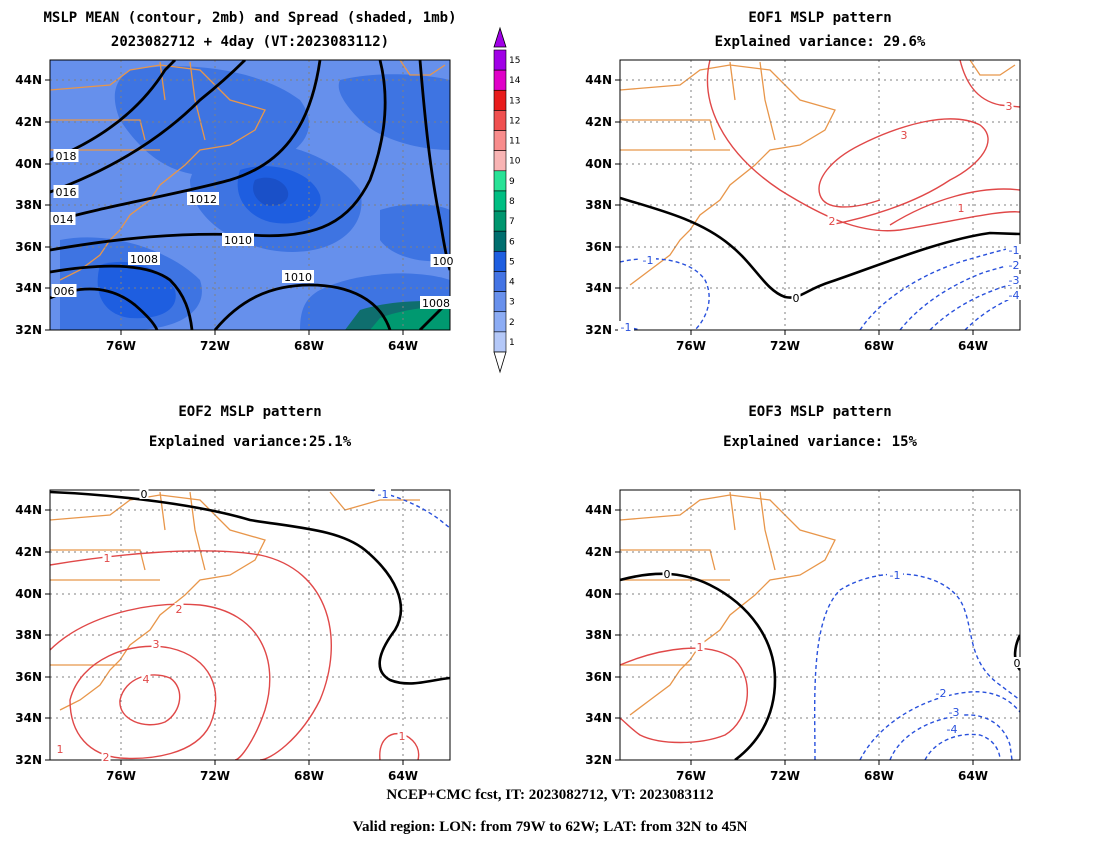  I want to click on colorbar-label: 3, so click(512, 303).